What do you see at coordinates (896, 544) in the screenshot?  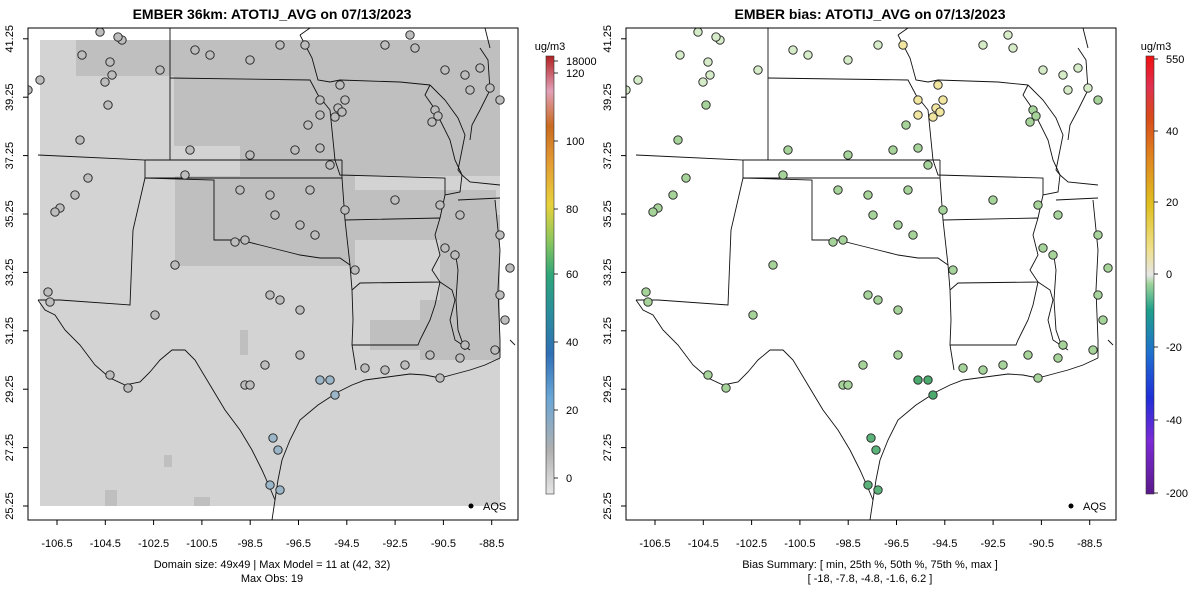 I see `x-tick-label: -96.5` at bounding box center [896, 544].